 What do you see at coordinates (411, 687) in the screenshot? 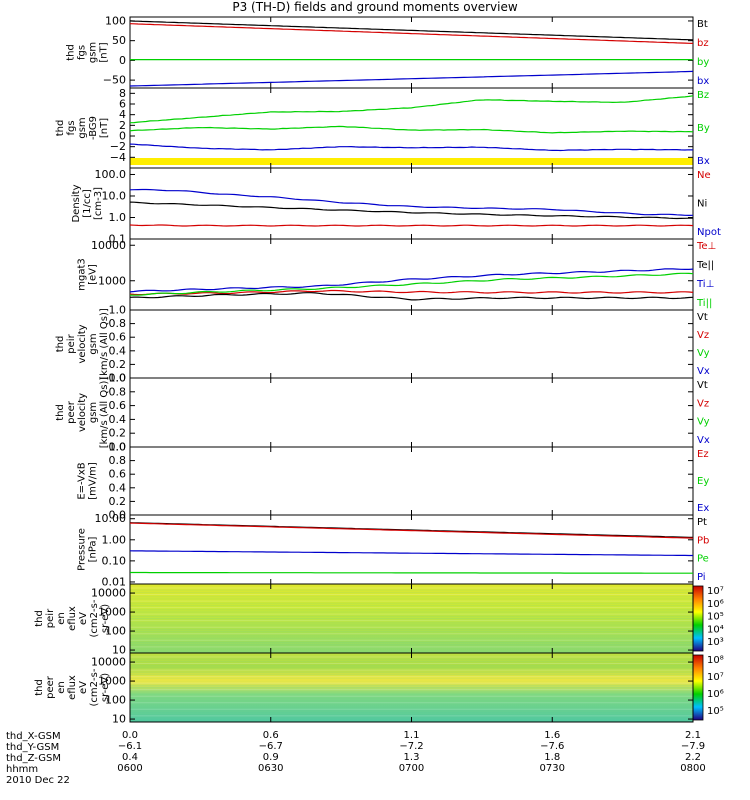
I see `spectrogram-peer_spec` at bounding box center [411, 687].